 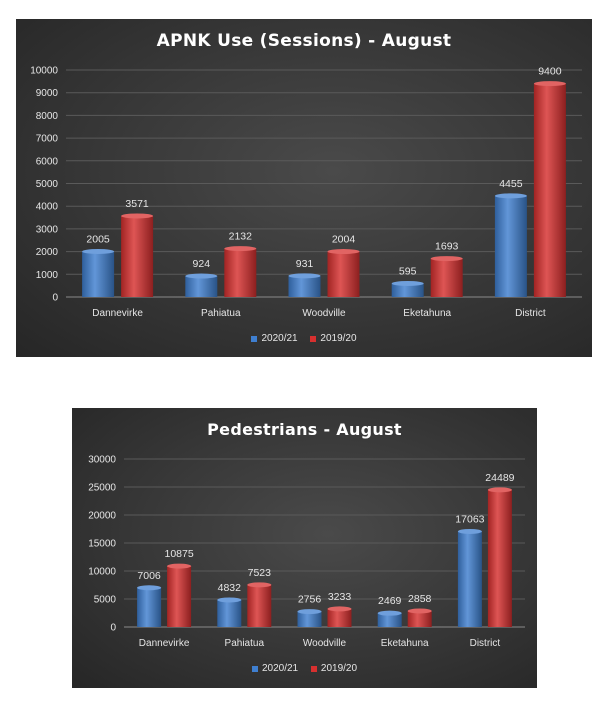 What do you see at coordinates (304, 41) in the screenshot?
I see `chart-title: APNK Use (Sessions) - August` at bounding box center [304, 41].